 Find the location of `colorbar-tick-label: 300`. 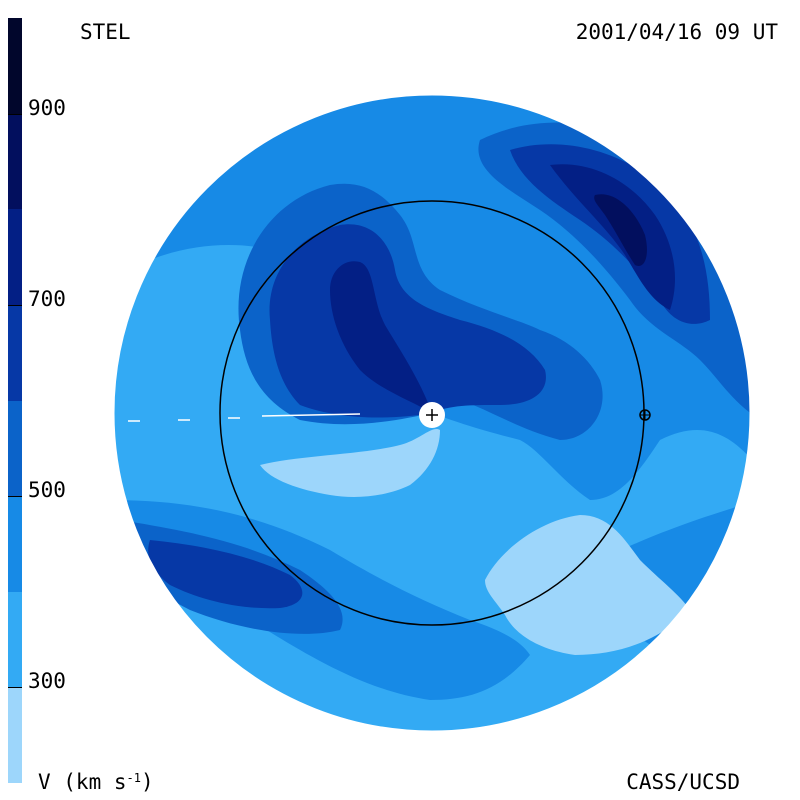

colorbar-tick-label: 300 is located at coordinates (47, 681).